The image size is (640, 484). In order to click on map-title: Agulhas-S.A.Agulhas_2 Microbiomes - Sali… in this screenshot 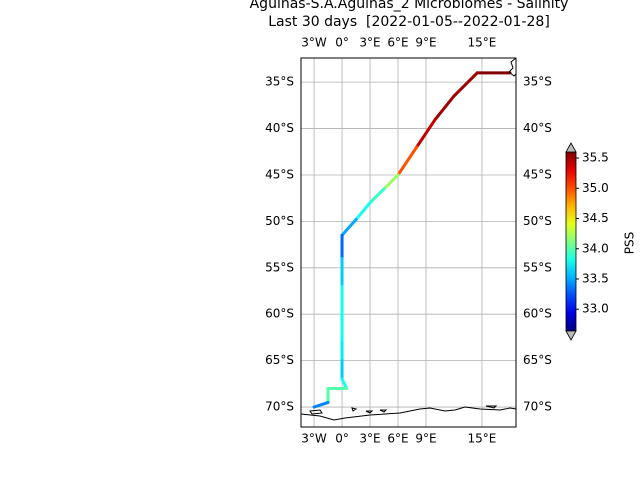, I will do `click(409, 6)`.